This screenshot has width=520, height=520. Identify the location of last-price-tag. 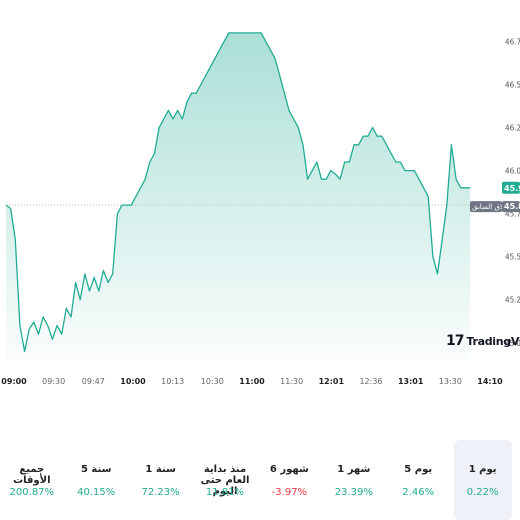
(511, 187).